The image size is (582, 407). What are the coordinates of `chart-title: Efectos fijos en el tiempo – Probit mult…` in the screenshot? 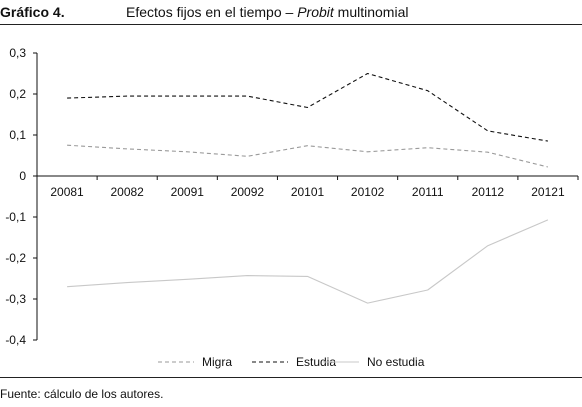 It's located at (267, 12).